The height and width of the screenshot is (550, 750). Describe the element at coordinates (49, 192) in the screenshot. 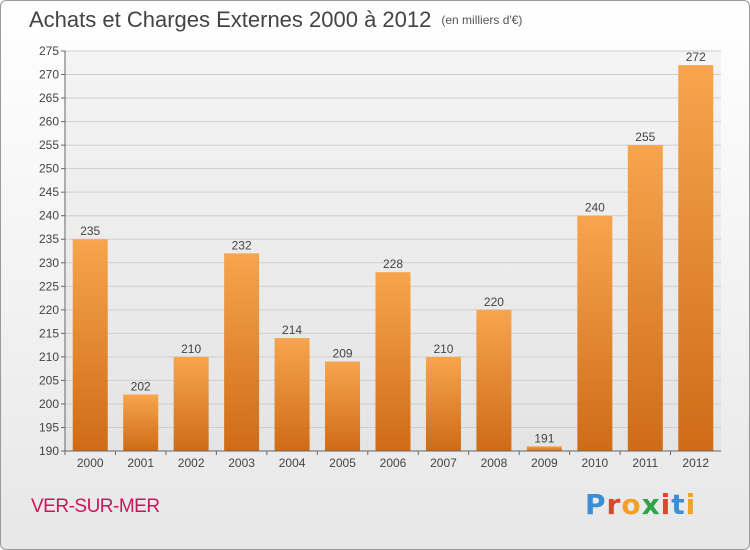

I see `y-tick-label: 245` at that location.